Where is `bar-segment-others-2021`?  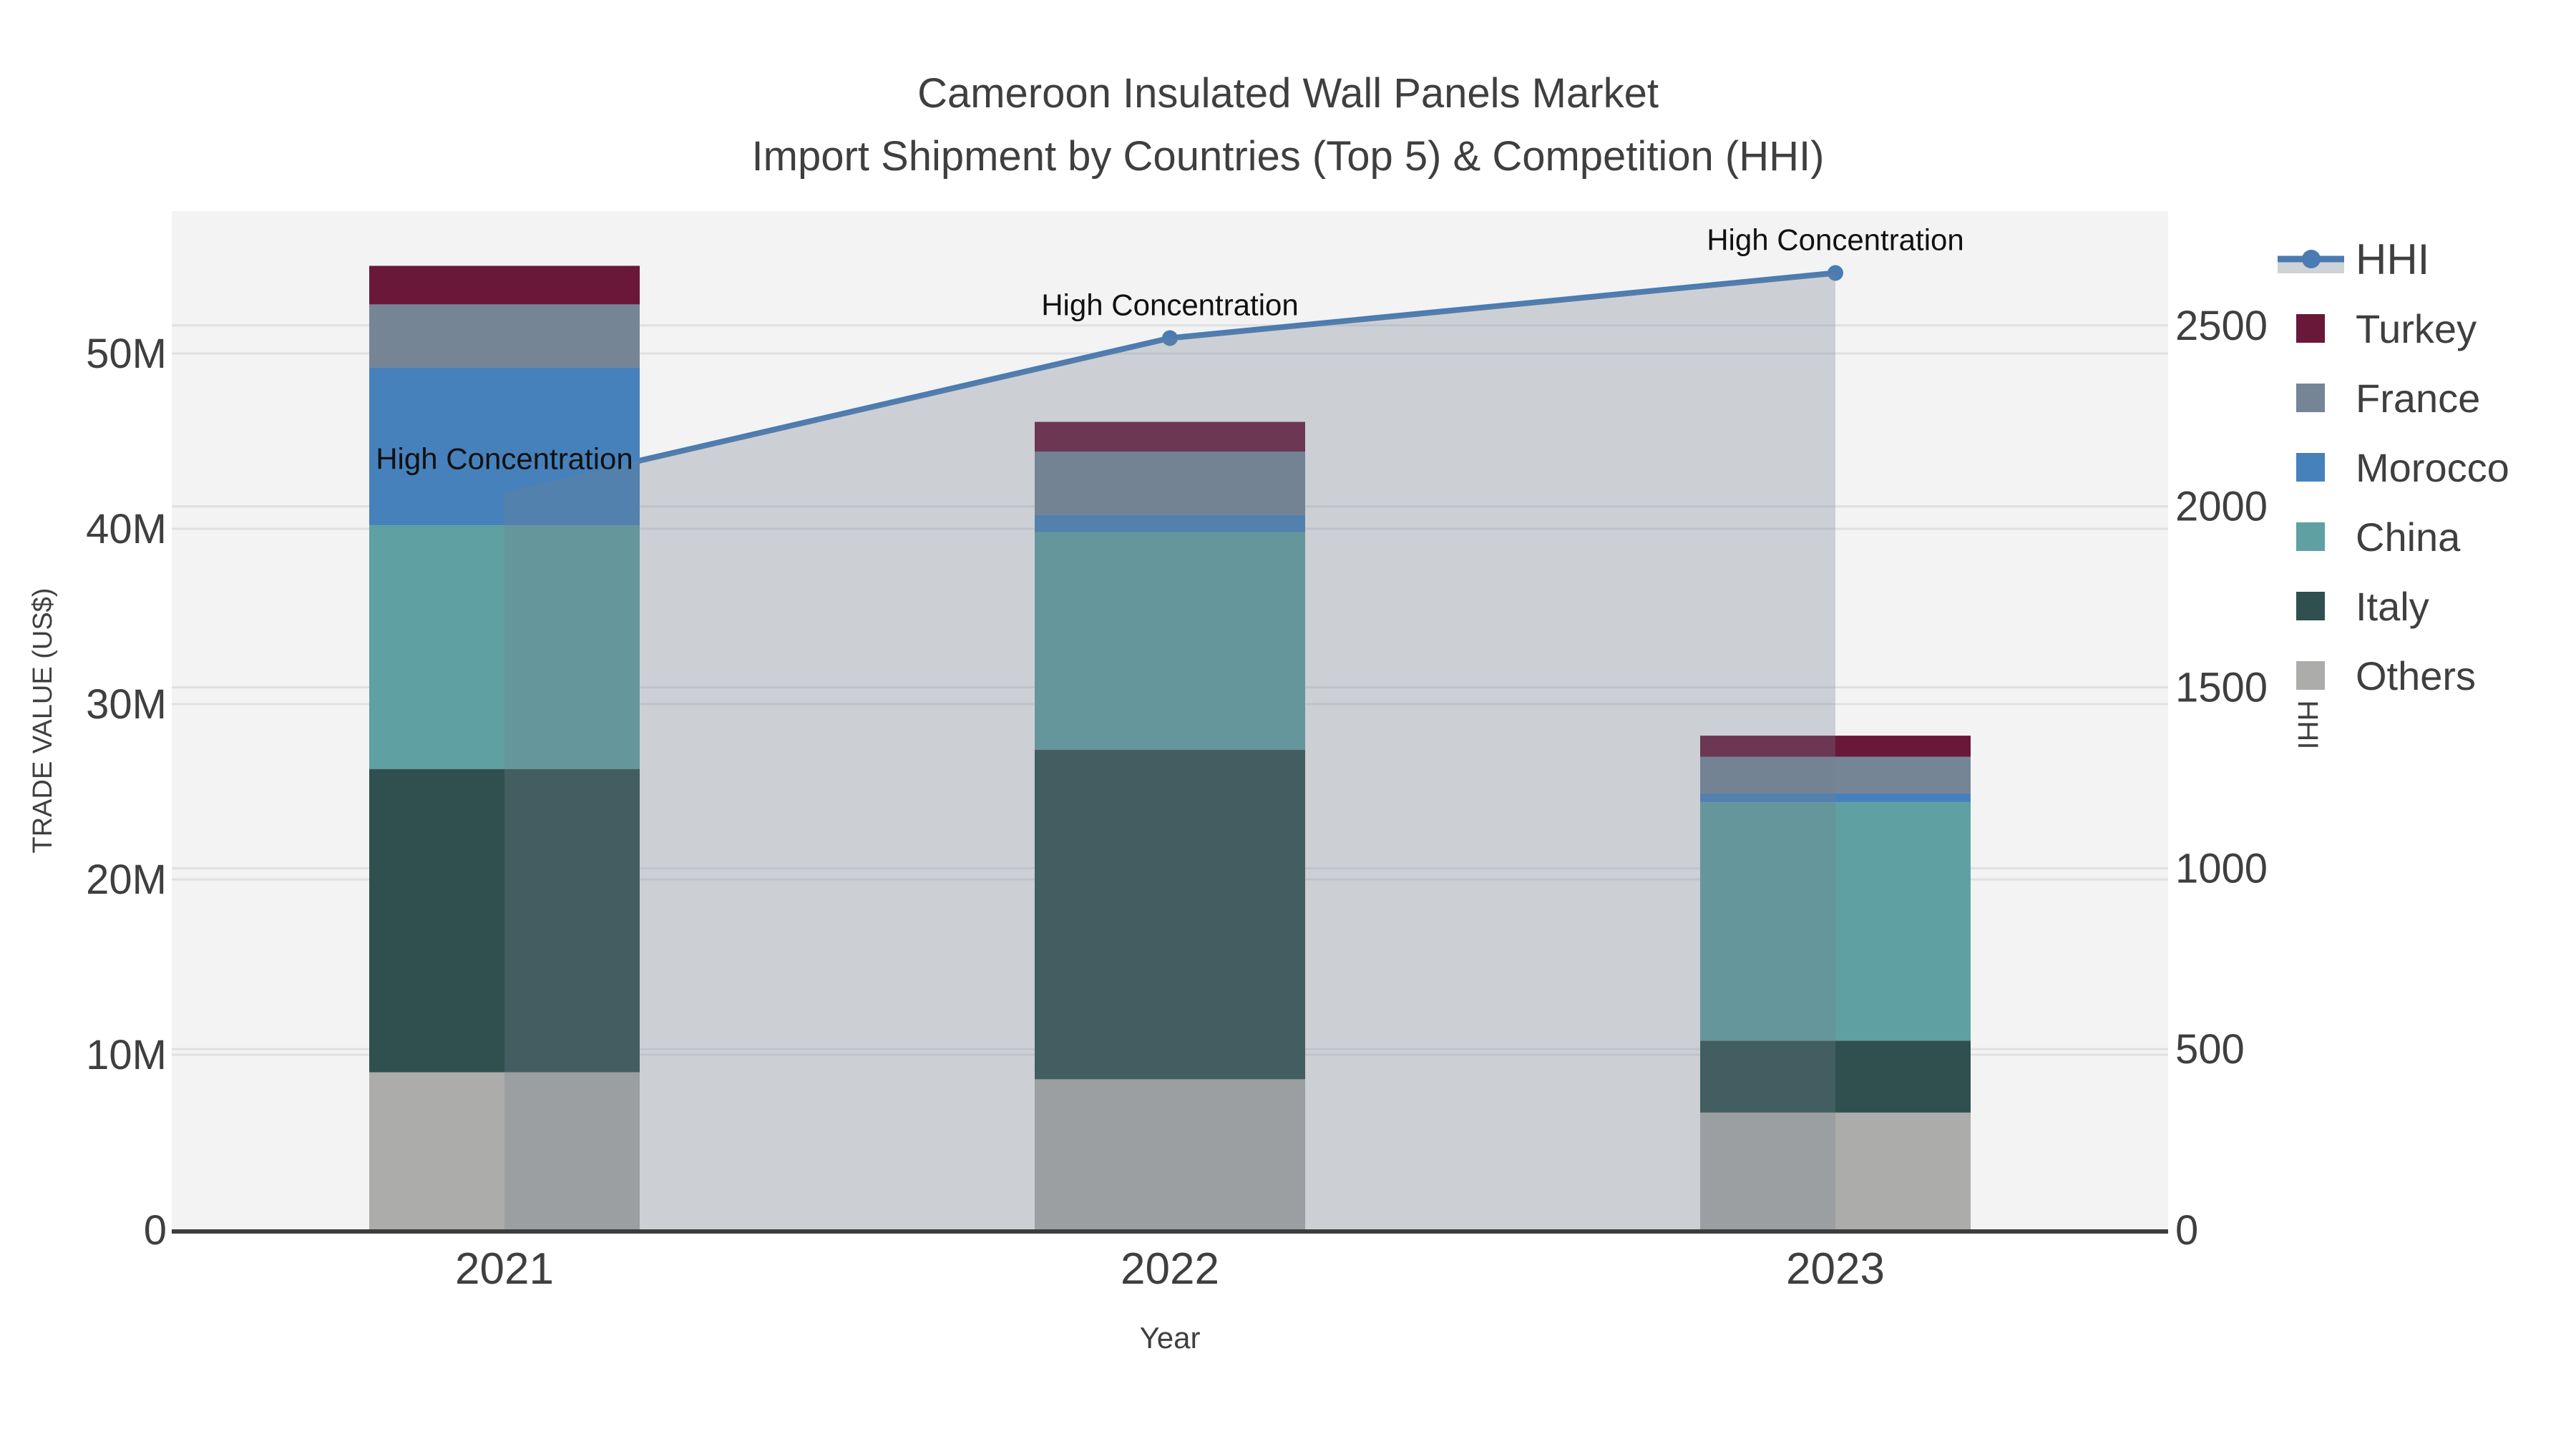 bar-segment-others-2021 is located at coordinates (504, 1151).